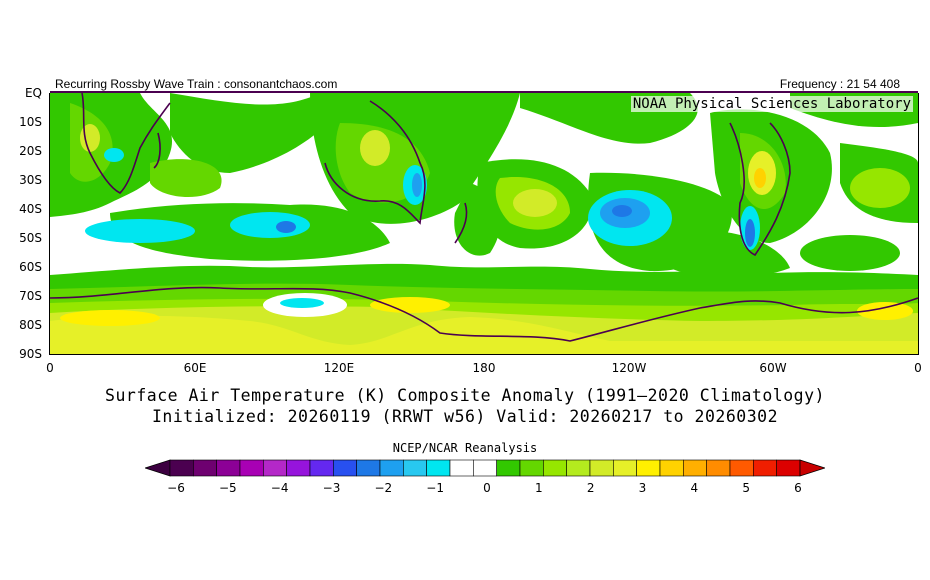 The image size is (930, 580). Describe the element at coordinates (535, 203) in the screenshot. I see `pacific-yellow` at that location.